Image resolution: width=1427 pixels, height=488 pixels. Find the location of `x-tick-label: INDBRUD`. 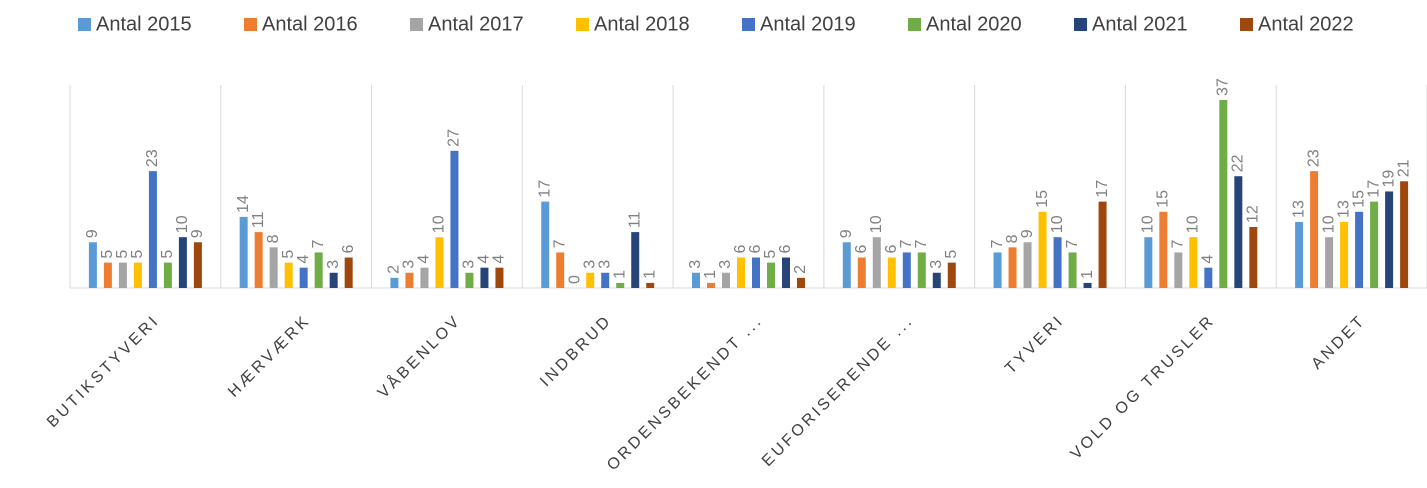

x-tick-label: INDBRUD is located at coordinates (576, 351).